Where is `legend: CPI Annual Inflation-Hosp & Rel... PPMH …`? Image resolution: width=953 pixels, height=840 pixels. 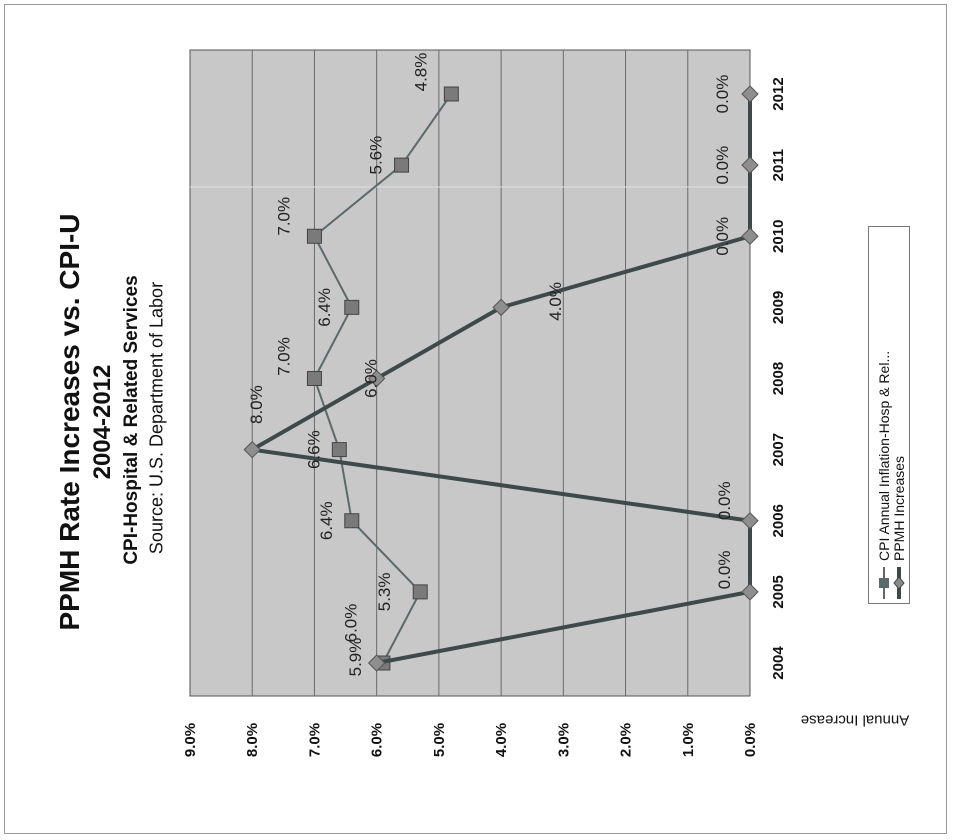
legend: CPI Annual Inflation-Hosp & Rel... PPMH … is located at coordinates (889, 415).